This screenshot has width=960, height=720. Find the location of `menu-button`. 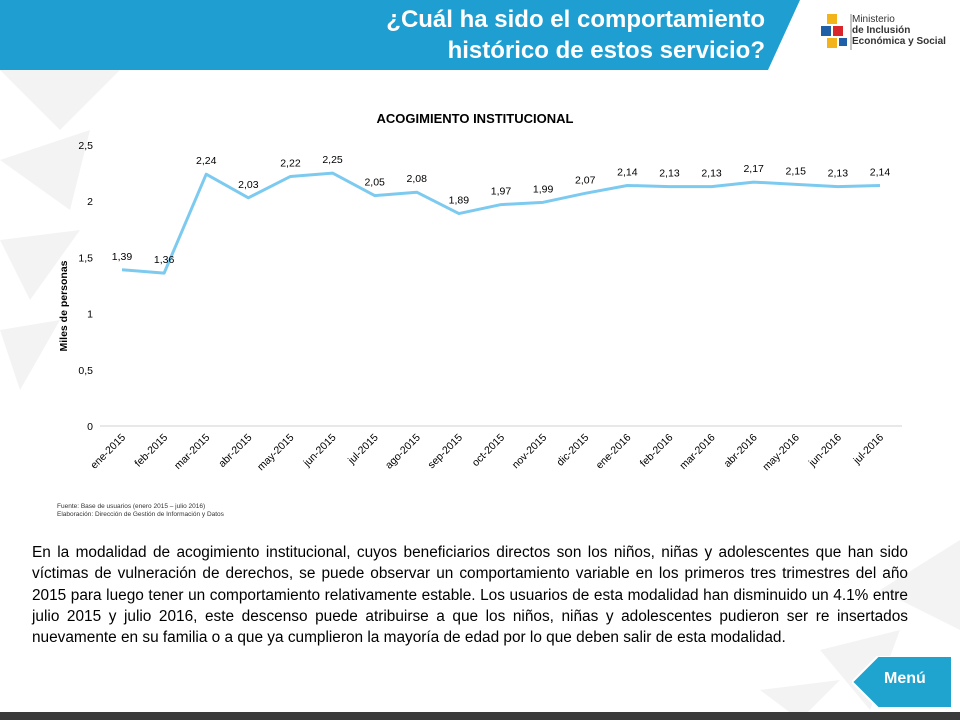

menu-button is located at coordinates (902, 682).